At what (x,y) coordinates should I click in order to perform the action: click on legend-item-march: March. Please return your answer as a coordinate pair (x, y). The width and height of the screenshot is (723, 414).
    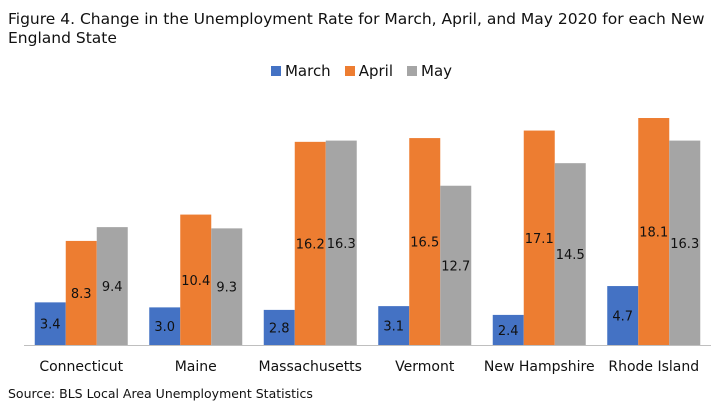
    Looking at the image, I should click on (300, 71).